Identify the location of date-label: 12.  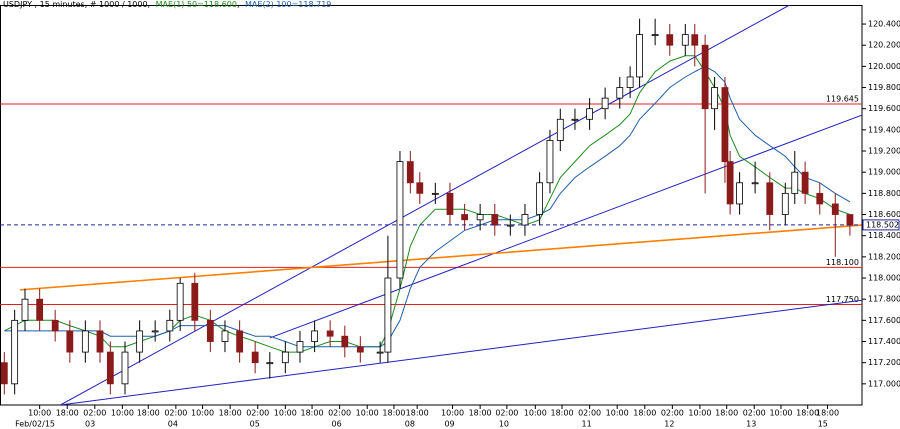
(669, 424).